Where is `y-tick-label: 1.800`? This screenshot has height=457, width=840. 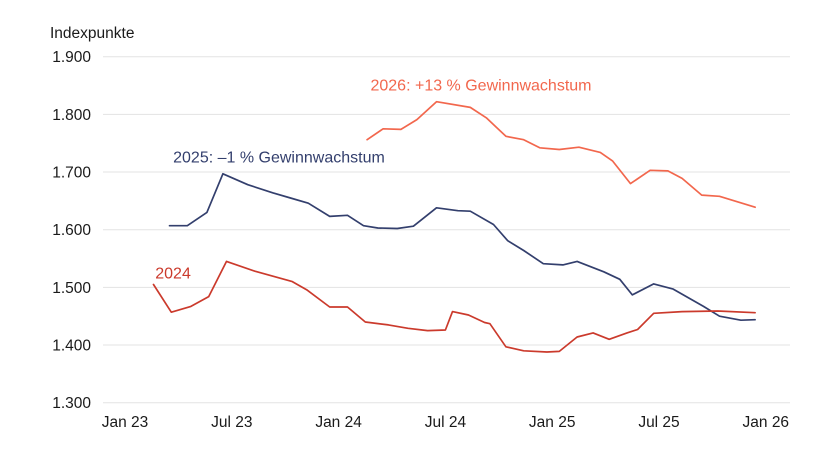 y-tick-label: 1.800 is located at coordinates (71, 115).